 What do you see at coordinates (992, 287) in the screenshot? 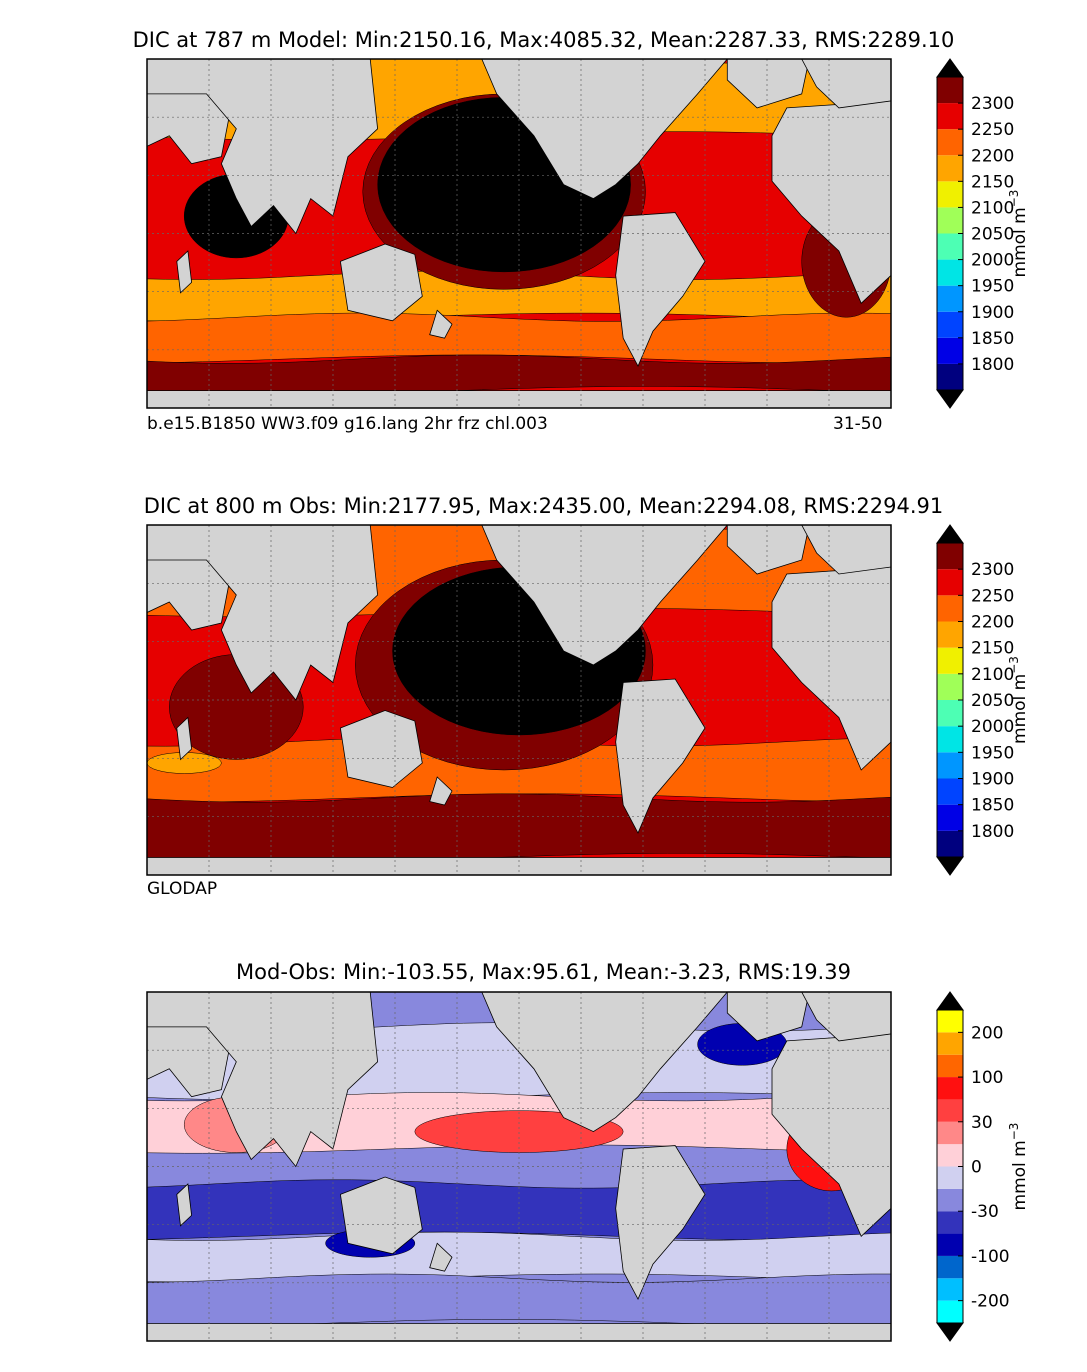
I see `colorbar-tick-label: 1950` at bounding box center [992, 287].